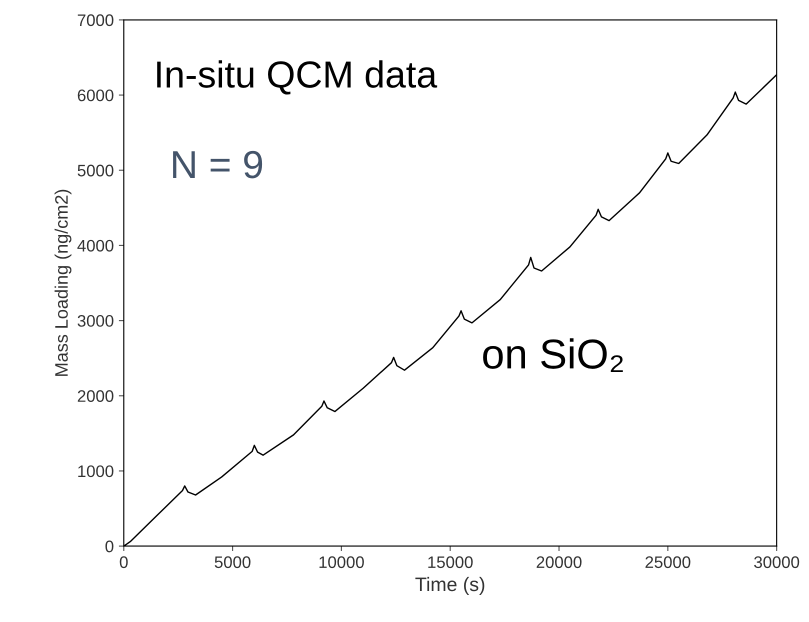 This screenshot has width=809, height=622. I want to click on y-tick-label: 4000, so click(95, 246).